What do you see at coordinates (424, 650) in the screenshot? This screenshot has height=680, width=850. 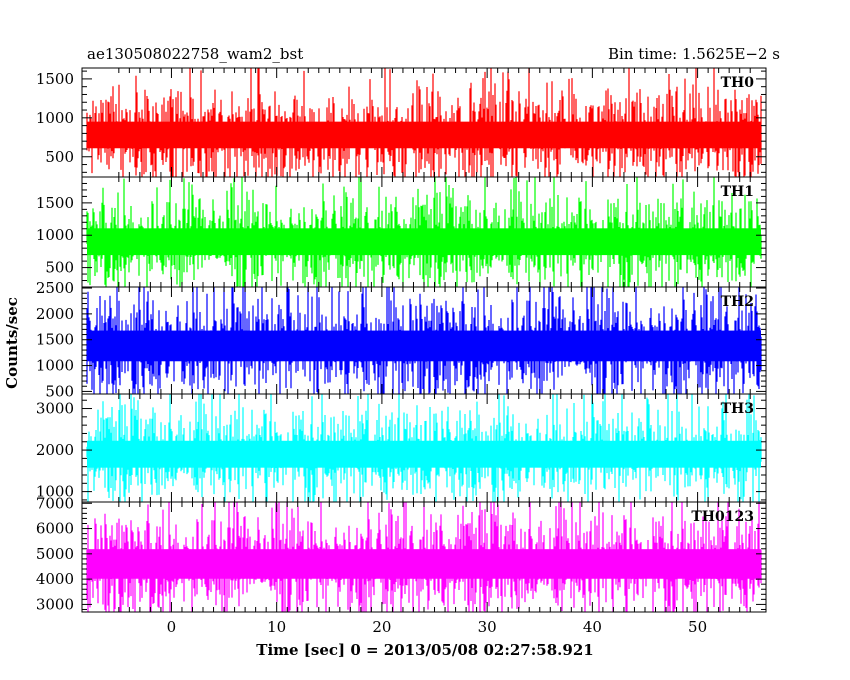 I see `x-axis-label: Time [sec] 0 = 2013/05/08 02:27:58.921` at bounding box center [424, 650].